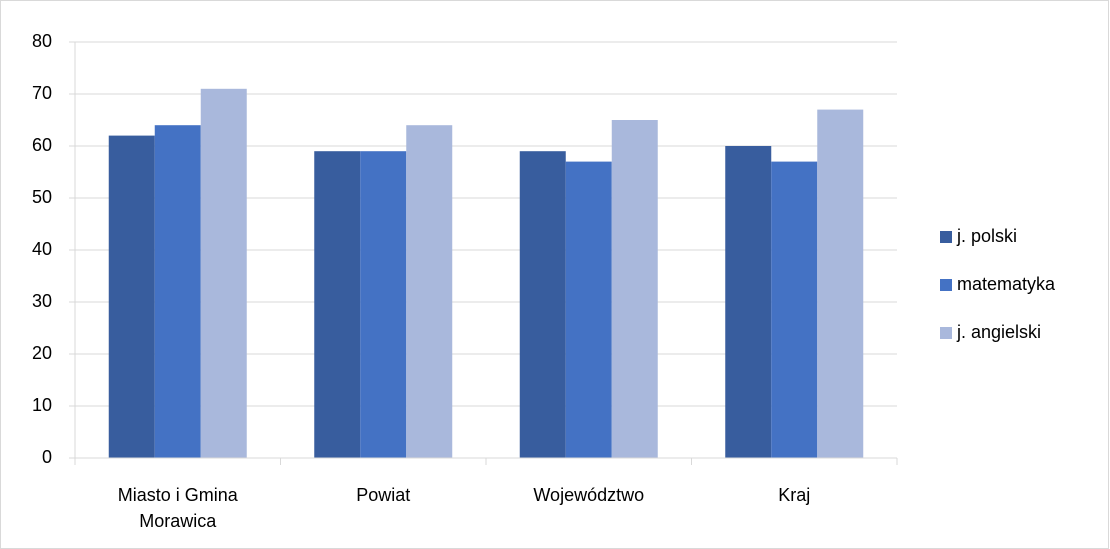 The height and width of the screenshot is (549, 1110). Describe the element at coordinates (42, 249) in the screenshot. I see `y-tick-label: 40` at that location.